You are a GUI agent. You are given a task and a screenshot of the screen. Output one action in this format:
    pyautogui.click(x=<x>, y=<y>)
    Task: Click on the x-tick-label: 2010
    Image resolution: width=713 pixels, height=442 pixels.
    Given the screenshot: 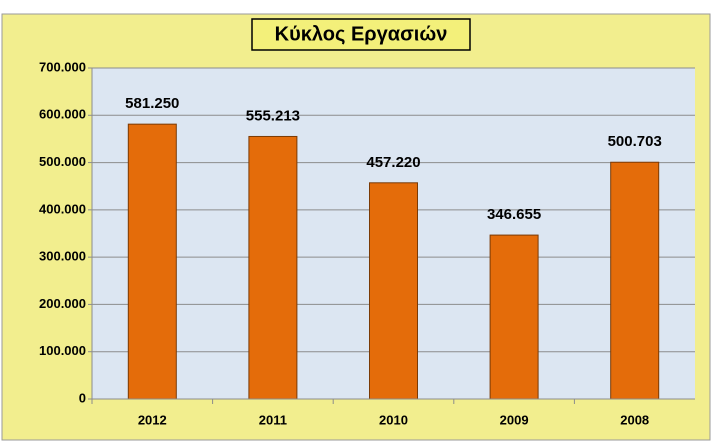 What is the action you would take?
    pyautogui.click(x=393, y=419)
    